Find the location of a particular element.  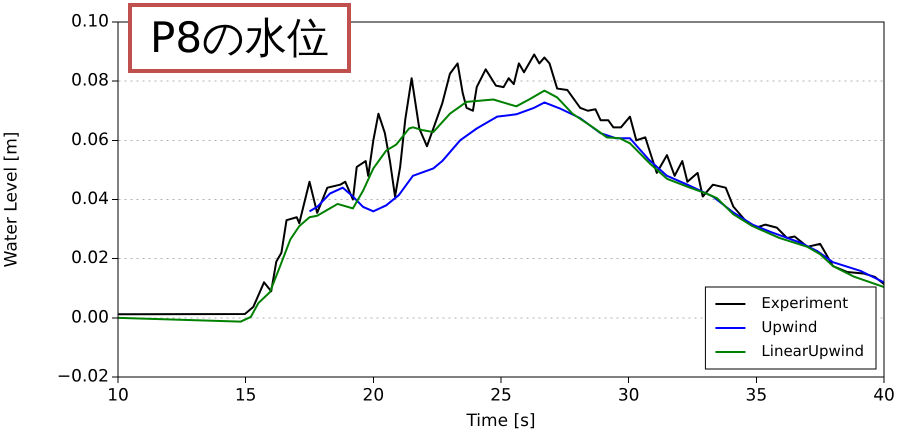

x-tick-label: 25 is located at coordinates (501, 396).